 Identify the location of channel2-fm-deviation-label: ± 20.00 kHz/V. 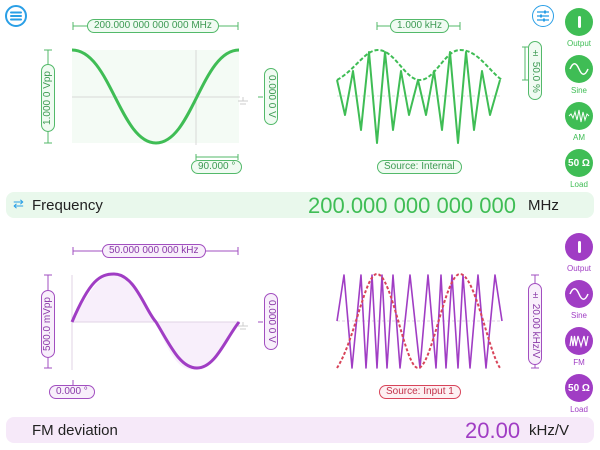
(535, 324).